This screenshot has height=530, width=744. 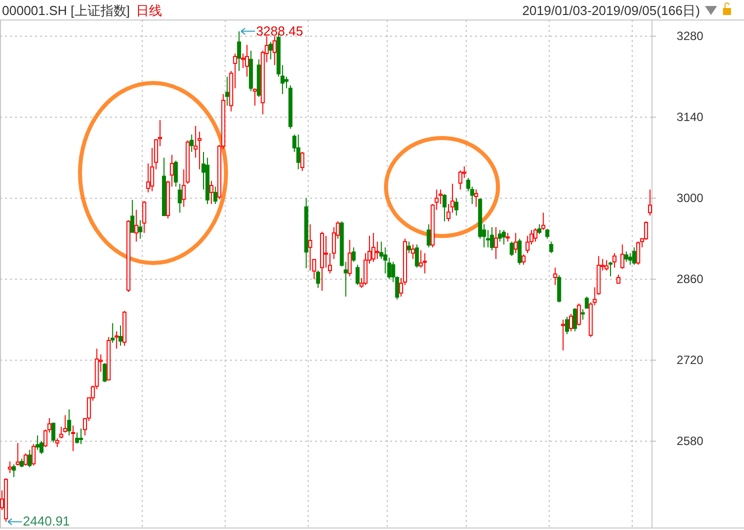 I want to click on y-tick-label: 3000, so click(x=690, y=198).